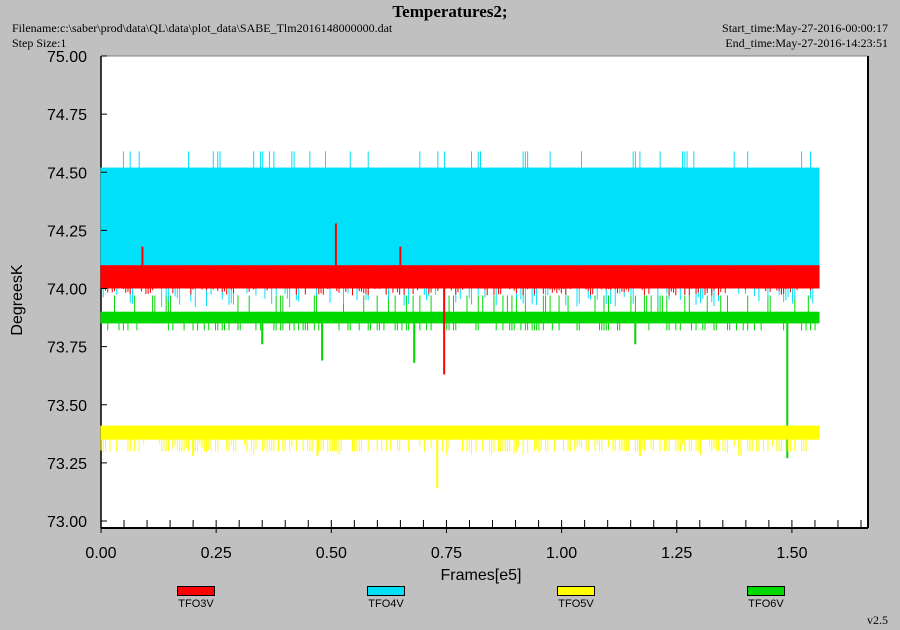 This screenshot has height=630, width=900. I want to click on legend-item-TFO5V: TFO5V, so click(576, 598).